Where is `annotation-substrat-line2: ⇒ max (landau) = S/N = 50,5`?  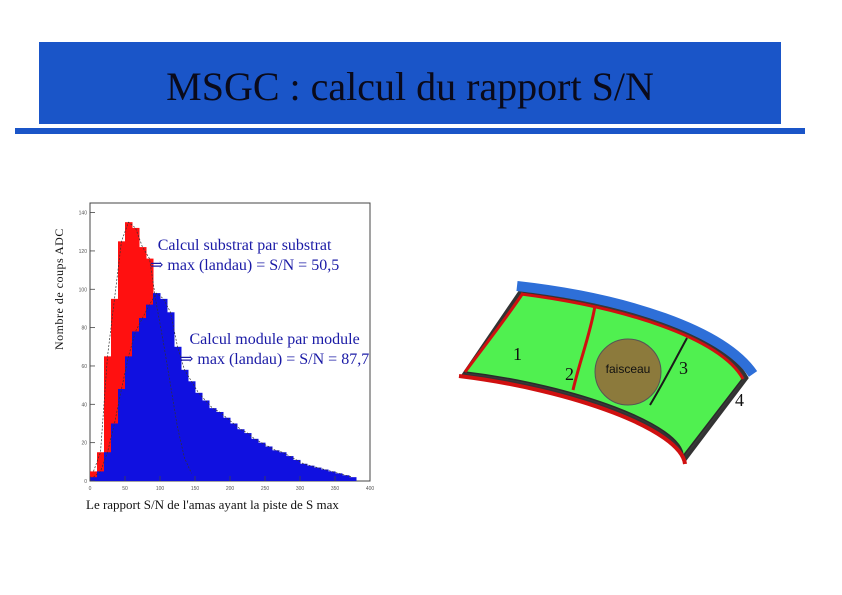
annotation-substrat-line2: ⇒ max (landau) = S/N = 50,5 is located at coordinates (245, 265).